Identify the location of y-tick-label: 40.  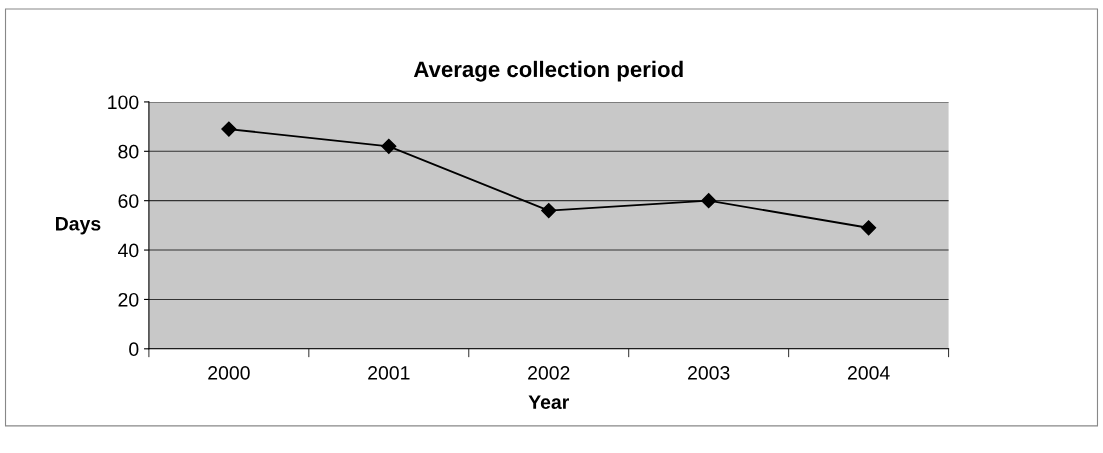
(128, 250).